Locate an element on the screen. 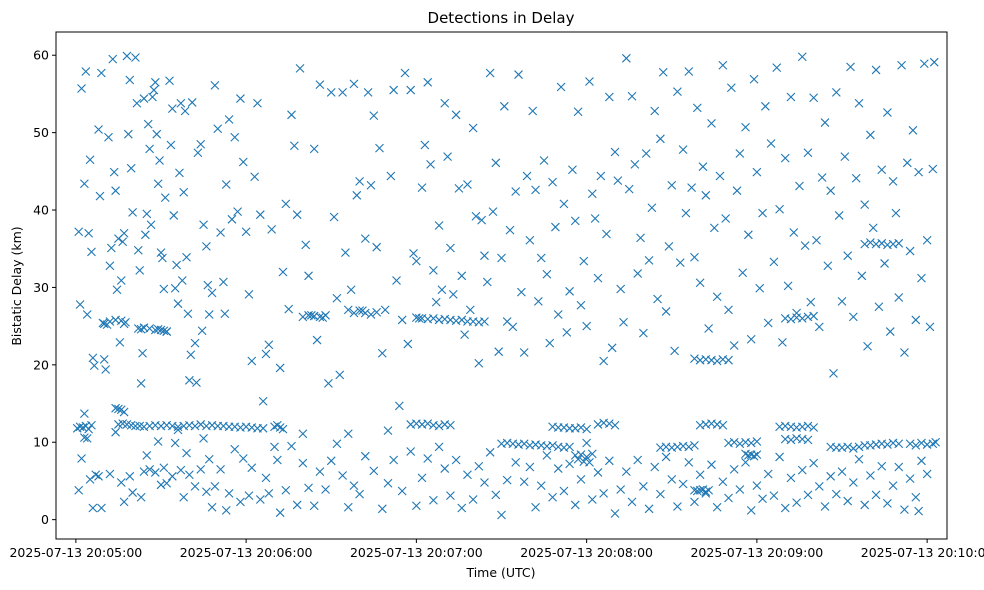 The image size is (984, 590). x-tick-label: 2025-07-13 20:09:00 is located at coordinates (756, 552).